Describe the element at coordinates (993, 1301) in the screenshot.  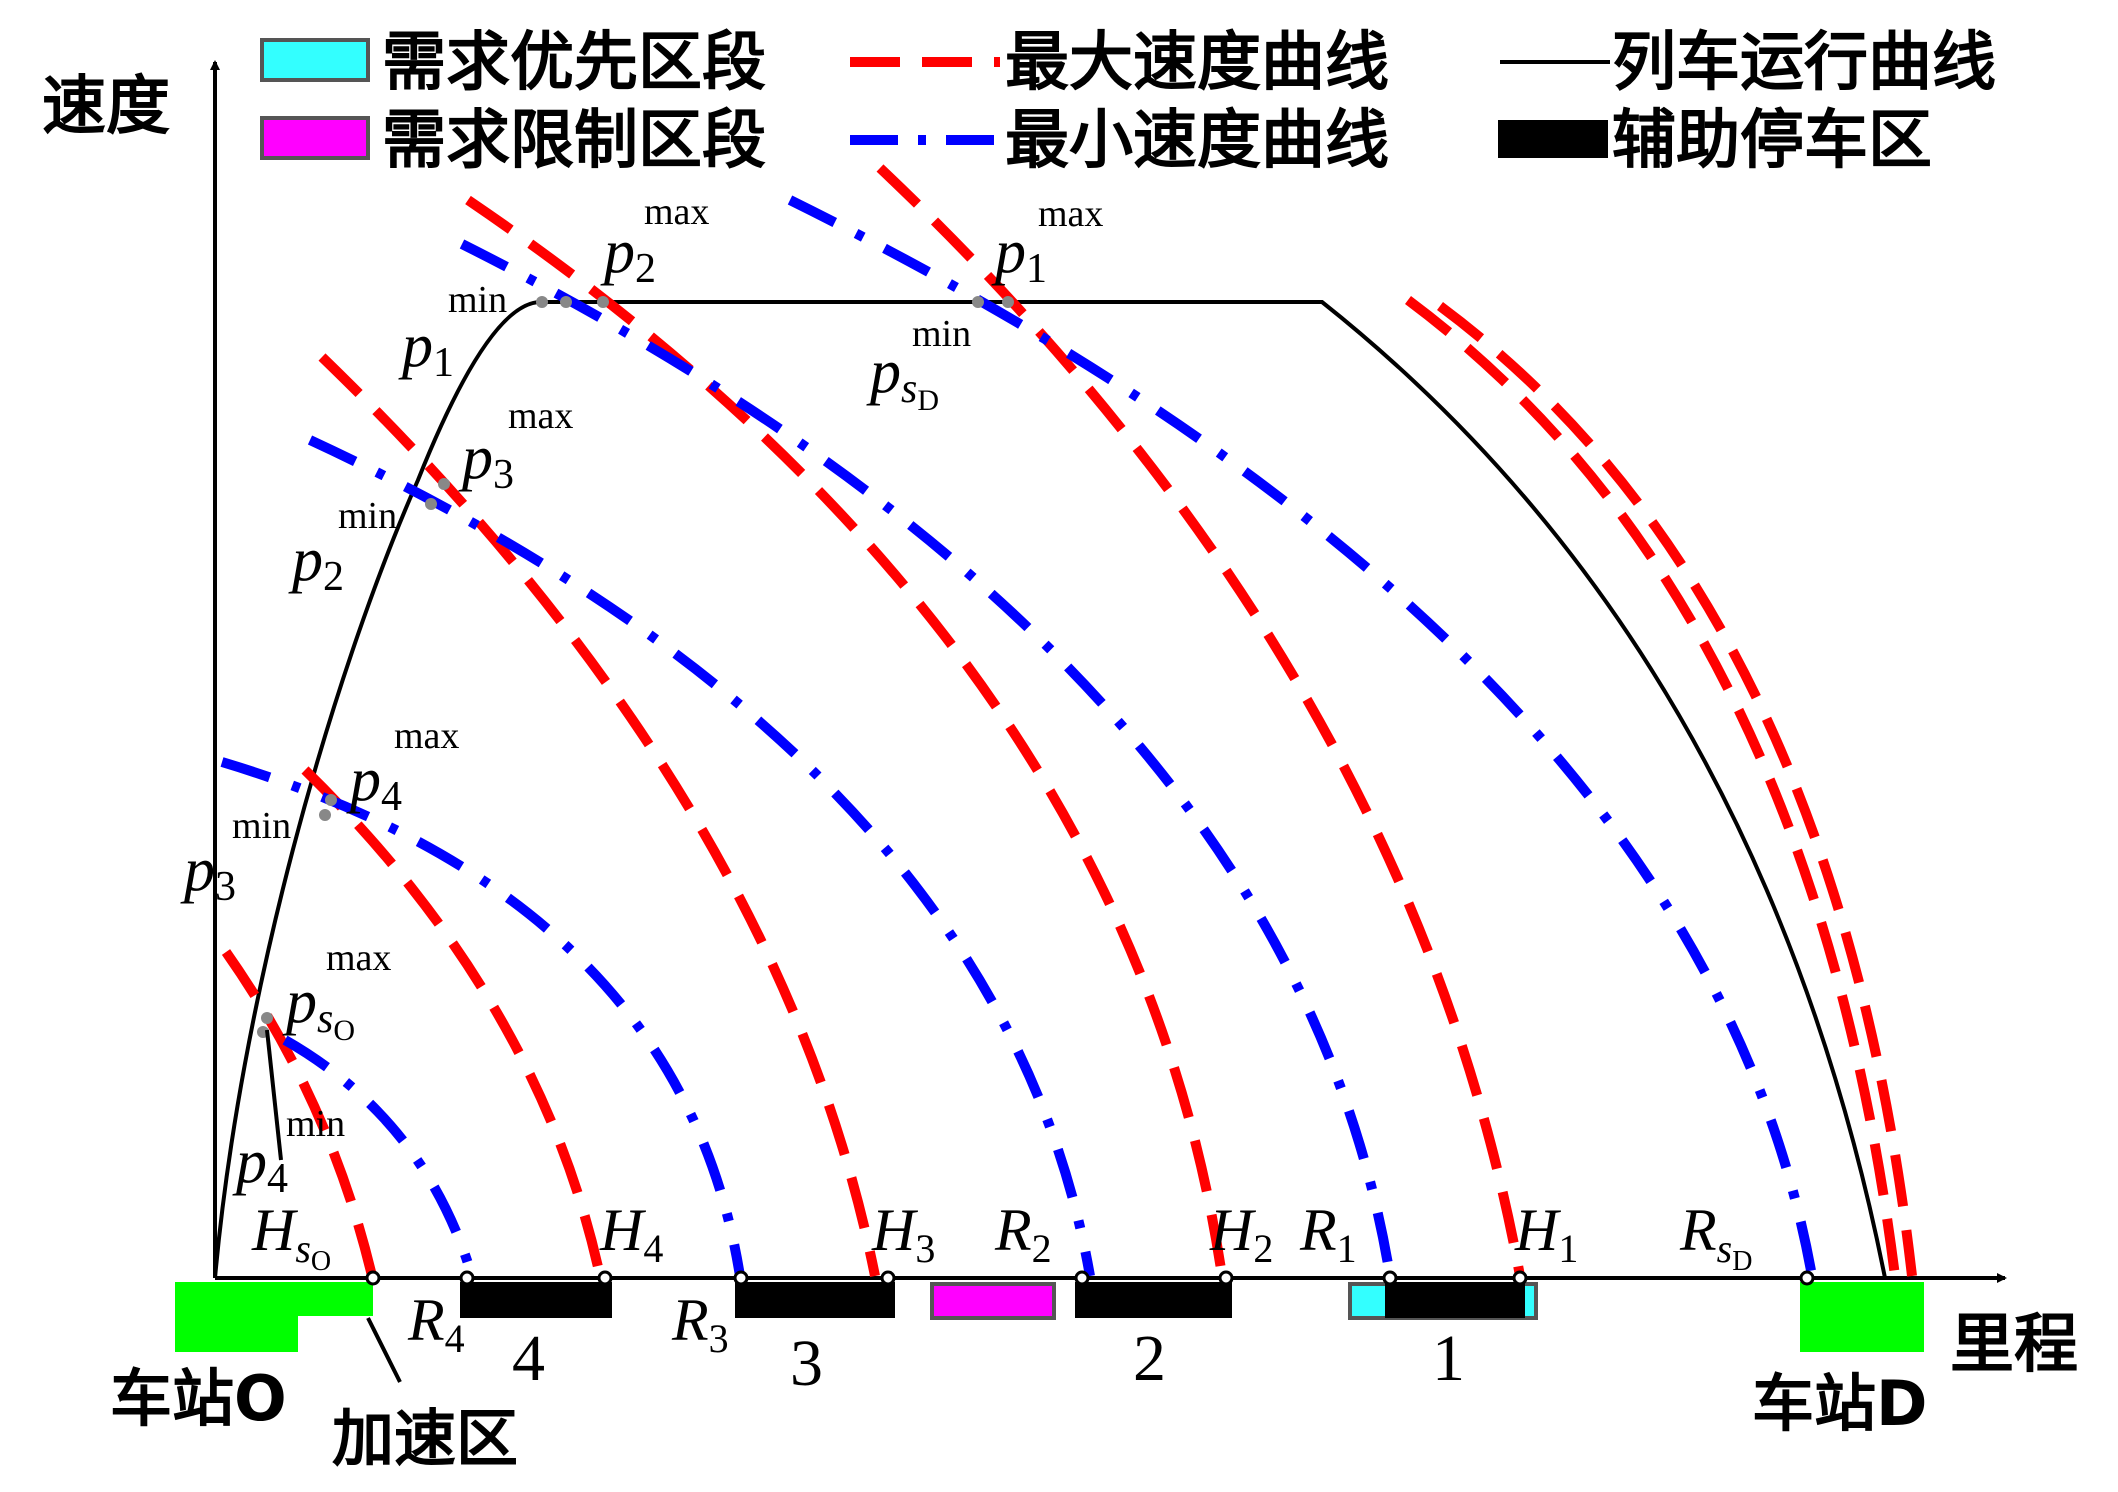
I see `restricted-section` at that location.